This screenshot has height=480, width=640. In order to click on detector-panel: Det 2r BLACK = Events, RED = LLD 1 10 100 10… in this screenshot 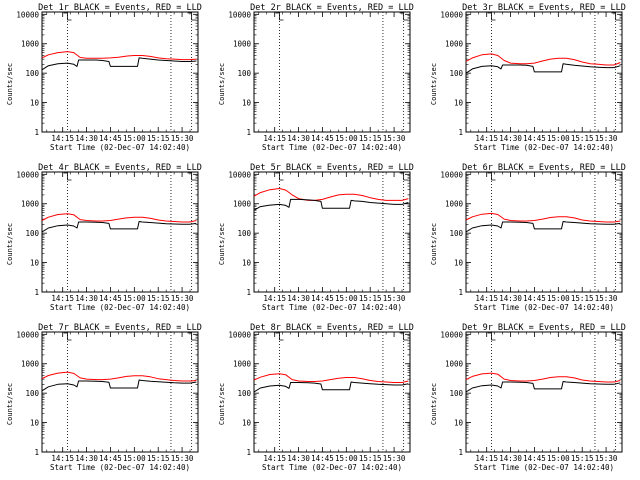, I will do `click(316, 77)`.